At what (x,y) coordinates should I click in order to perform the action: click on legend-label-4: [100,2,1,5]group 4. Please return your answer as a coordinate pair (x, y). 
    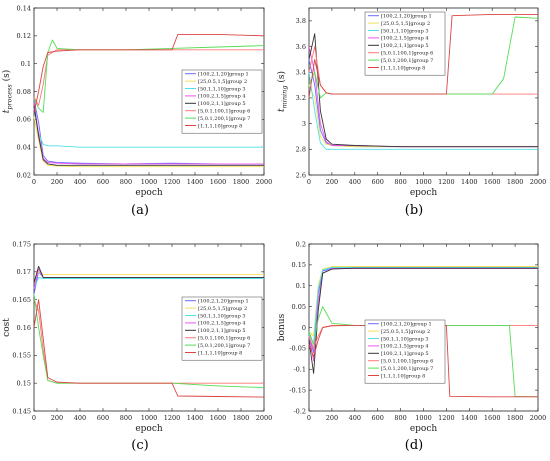
    Looking at the image, I should click on (222, 324).